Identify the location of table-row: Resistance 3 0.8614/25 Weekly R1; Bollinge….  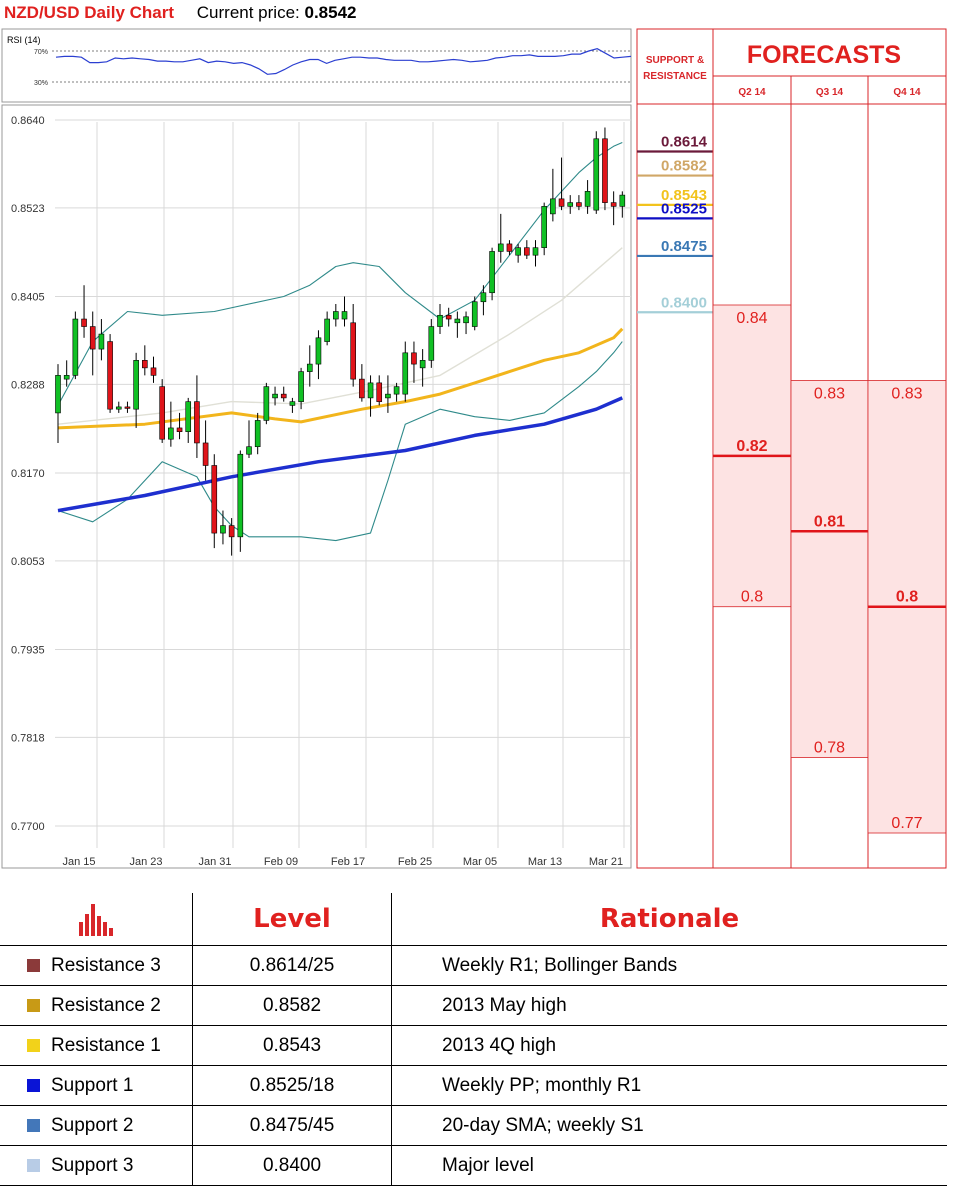
(473, 965).